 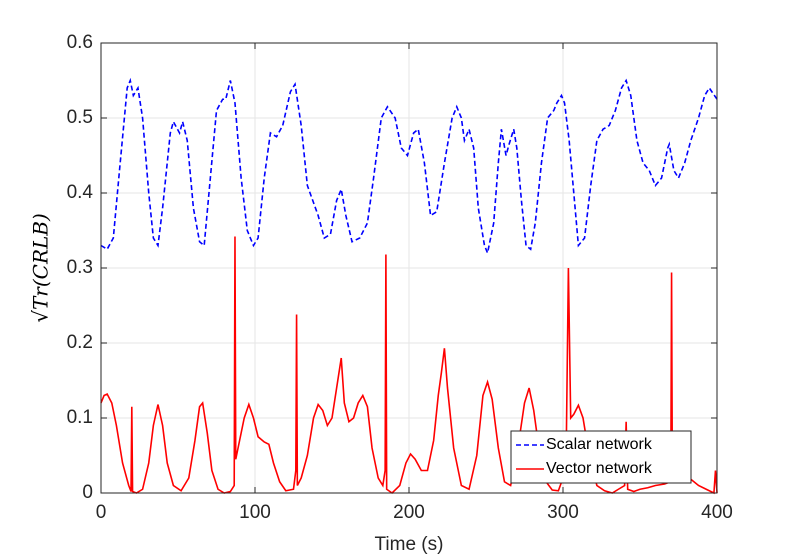 I want to click on y-tick-label: 0, so click(x=87, y=492).